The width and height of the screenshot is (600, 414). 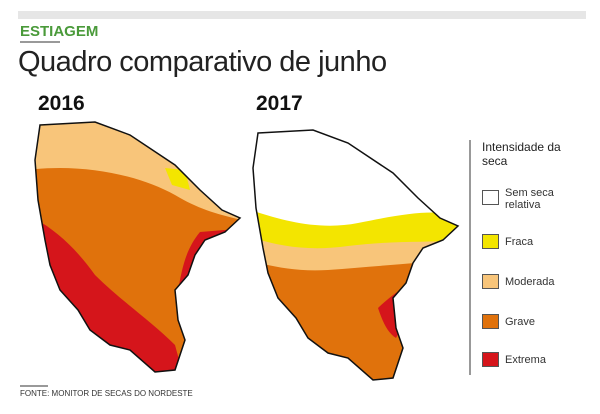 I want to click on legend-item: Grave, so click(x=537, y=324).